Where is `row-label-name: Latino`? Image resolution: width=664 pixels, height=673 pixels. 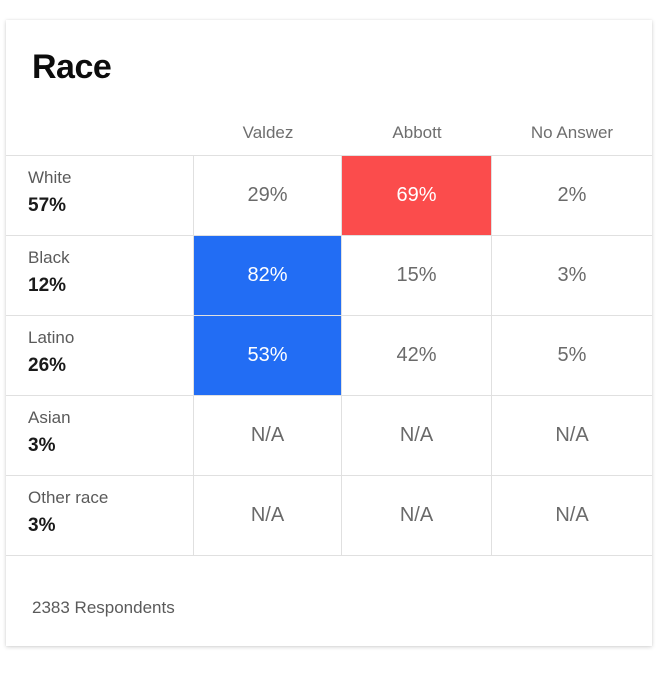 row-label-name: Latino is located at coordinates (51, 337).